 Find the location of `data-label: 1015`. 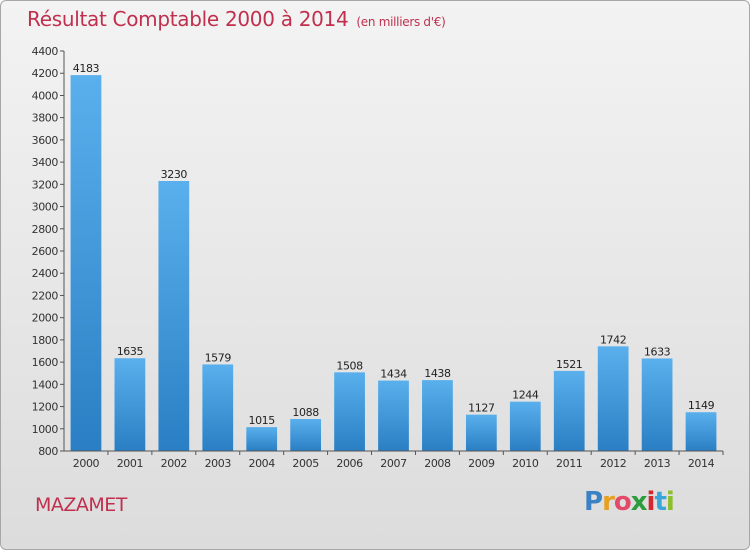

data-label: 1015 is located at coordinates (261, 420).